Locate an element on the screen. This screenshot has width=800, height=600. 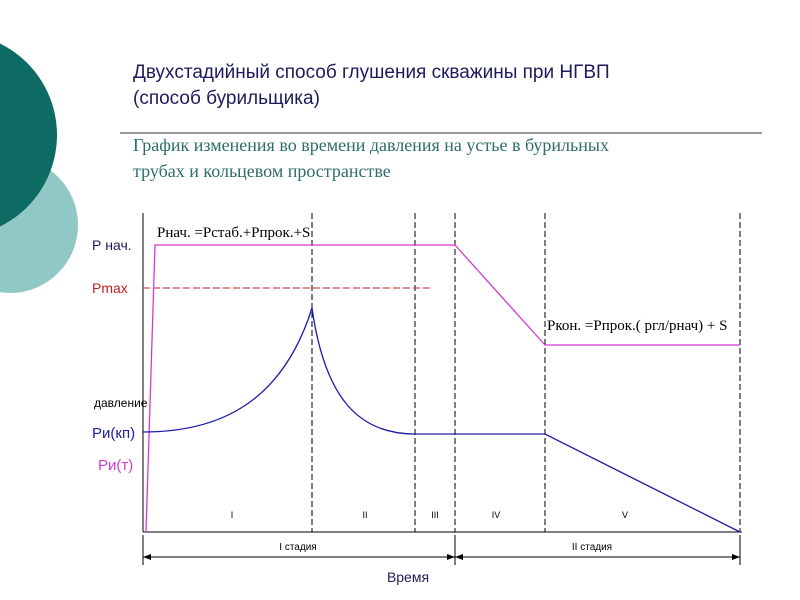
phase-label: I is located at coordinates (232, 515).